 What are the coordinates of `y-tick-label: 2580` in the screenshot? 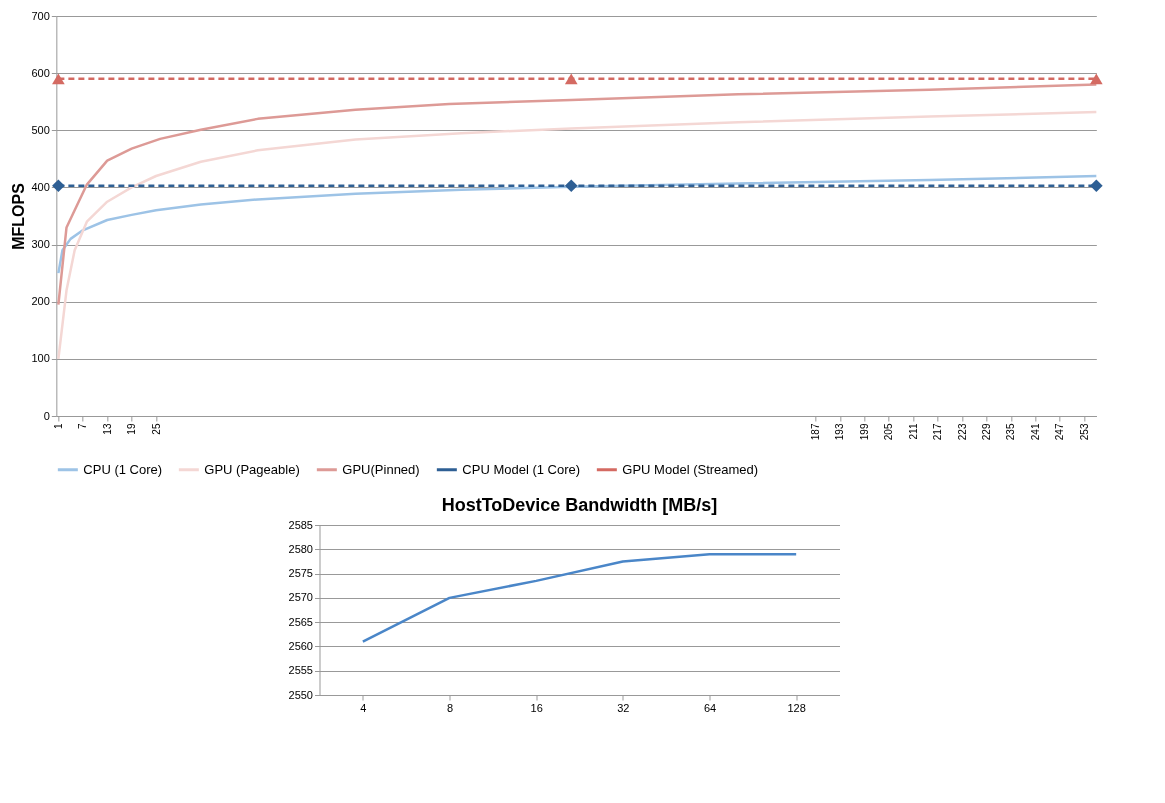 It's located at (300, 548).